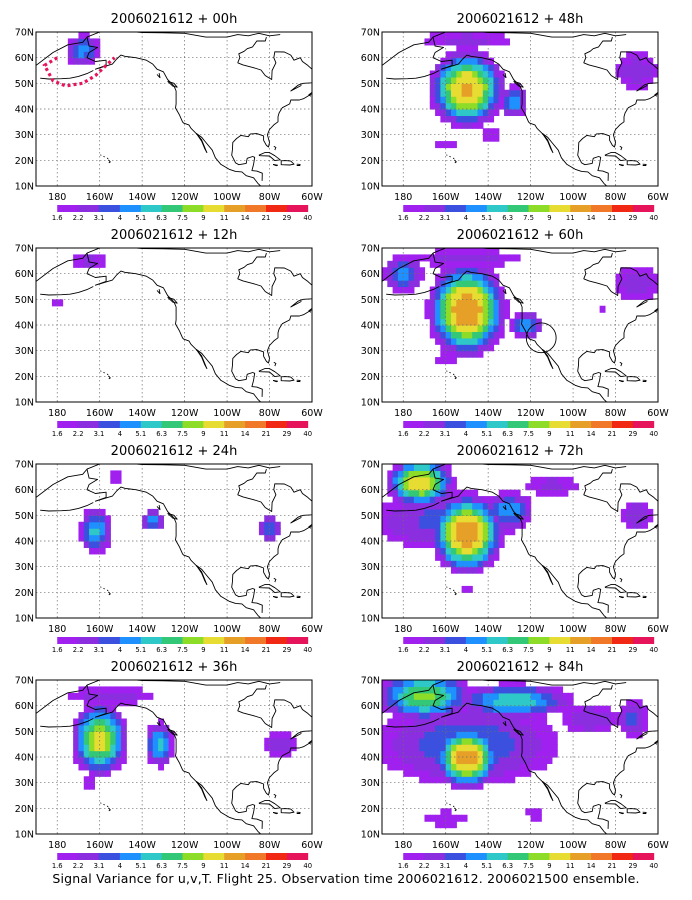 The width and height of the screenshot is (692, 900). Describe the element at coordinates (403, 650) in the screenshot. I see `colorbar-label: 1.6` at that location.